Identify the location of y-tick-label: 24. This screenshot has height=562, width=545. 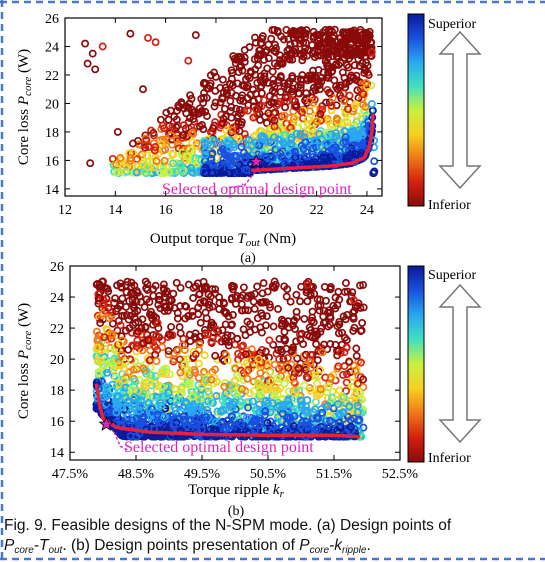
(52, 47).